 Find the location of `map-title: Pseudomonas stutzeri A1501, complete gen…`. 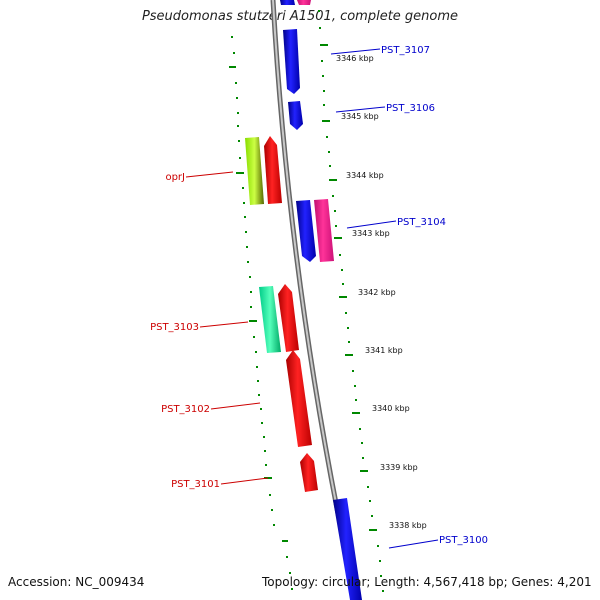

map-title: Pseudomonas stutzeri A1501, complete gen… is located at coordinates (300, 16).